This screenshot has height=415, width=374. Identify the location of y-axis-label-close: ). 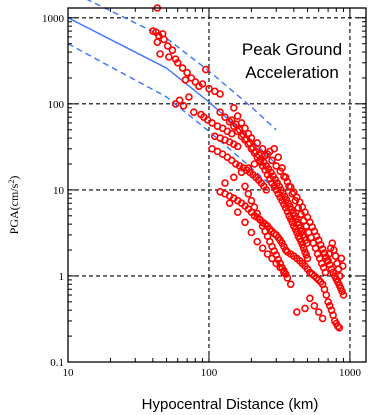
(14, 178).